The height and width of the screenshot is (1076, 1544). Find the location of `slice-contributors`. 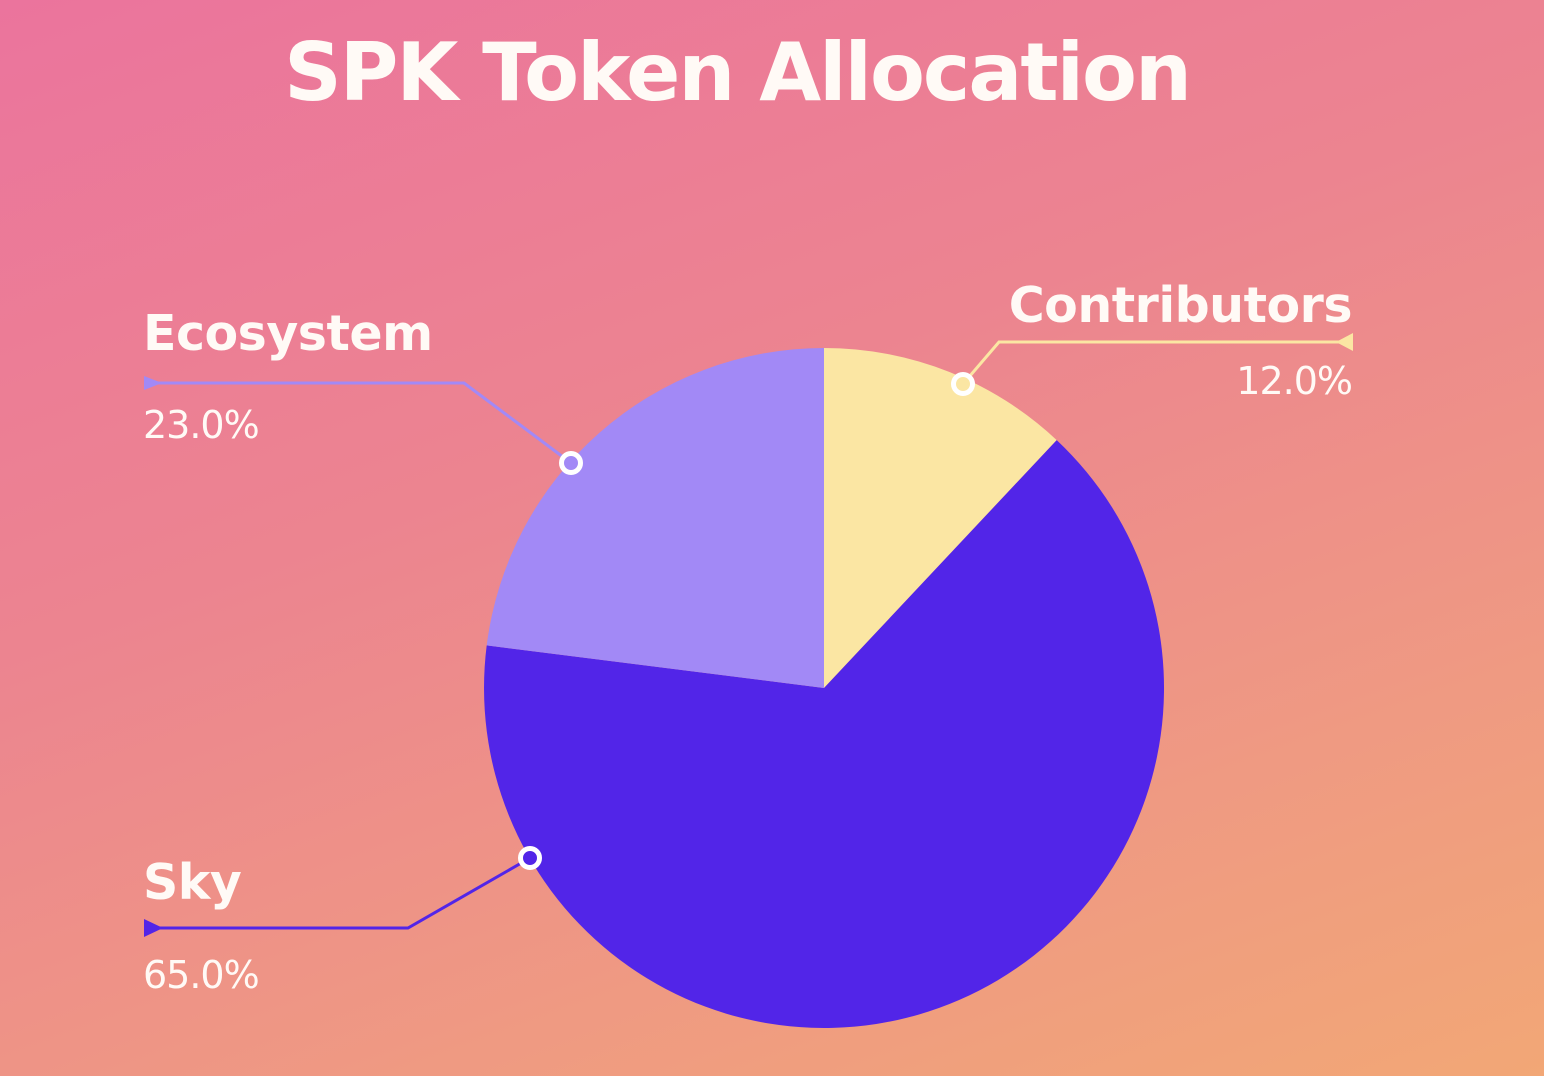

slice-contributors is located at coordinates (940, 518).